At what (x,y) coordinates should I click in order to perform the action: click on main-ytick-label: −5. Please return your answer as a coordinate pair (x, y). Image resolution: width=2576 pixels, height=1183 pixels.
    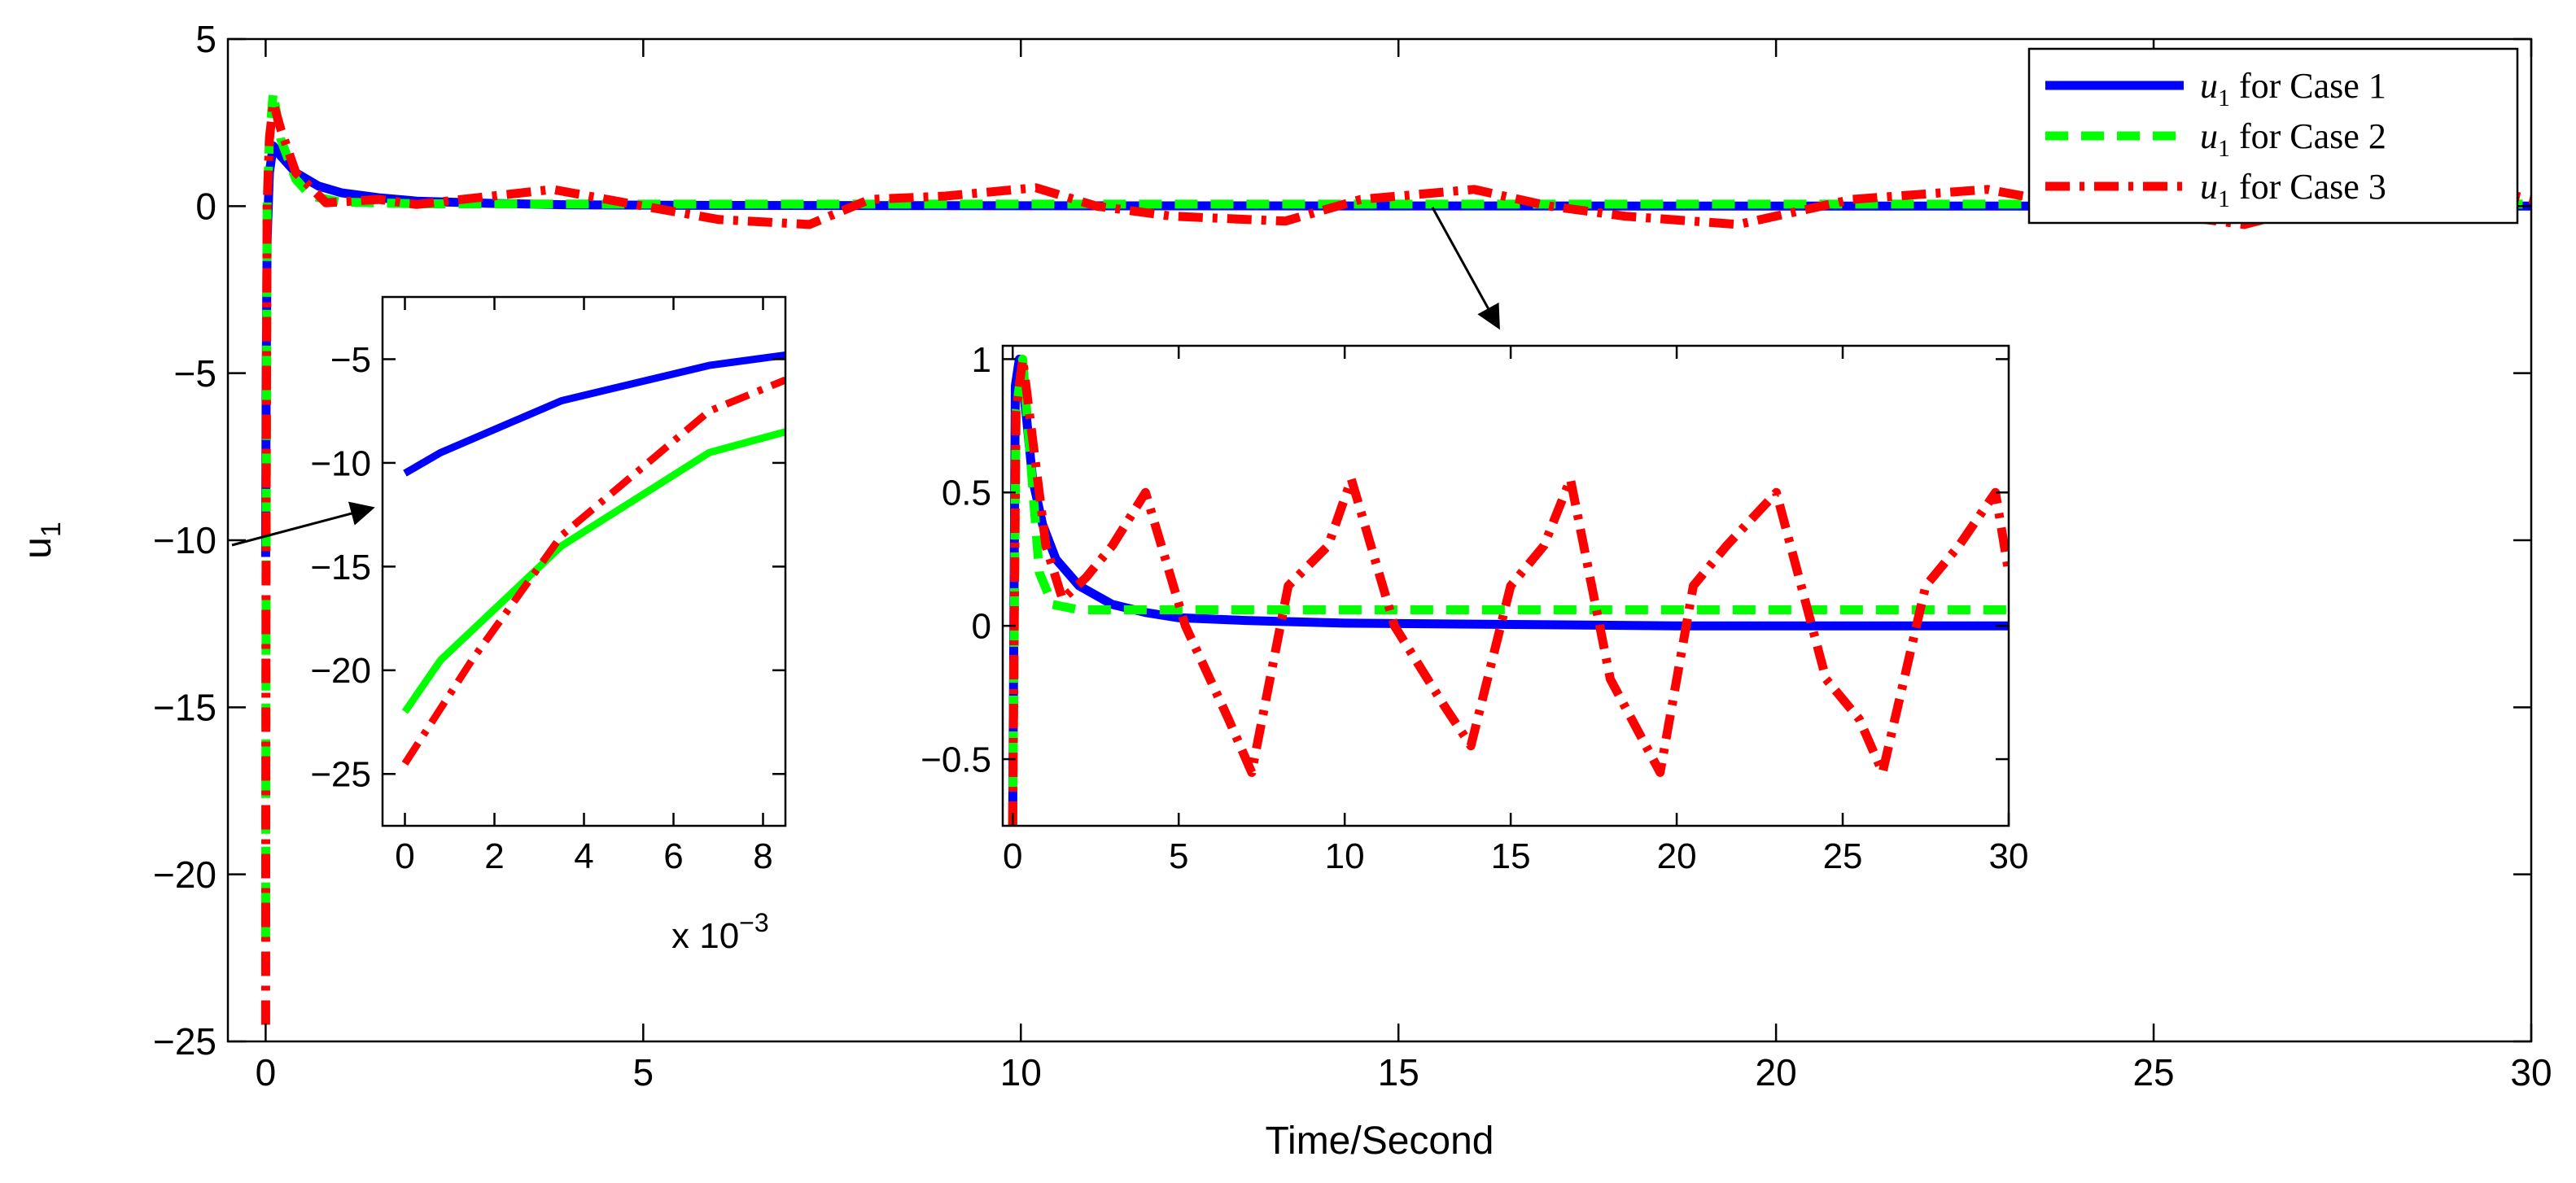
    Looking at the image, I should click on (195, 373).